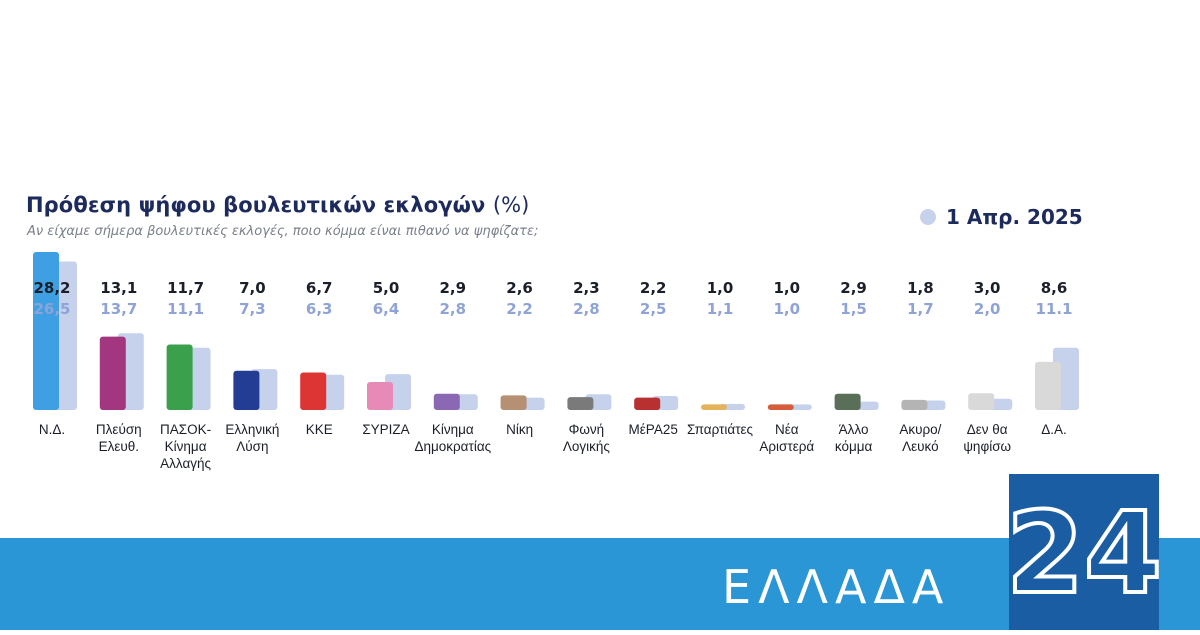 The image size is (1200, 635). Describe the element at coordinates (1054, 429) in the screenshot. I see `category-label: Δ.Α.` at that location.